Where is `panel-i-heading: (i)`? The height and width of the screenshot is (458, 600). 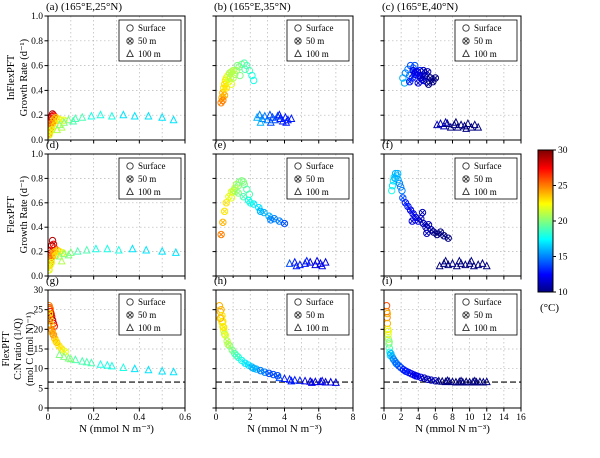 panel-i-heading: (i) is located at coordinates (387, 281).